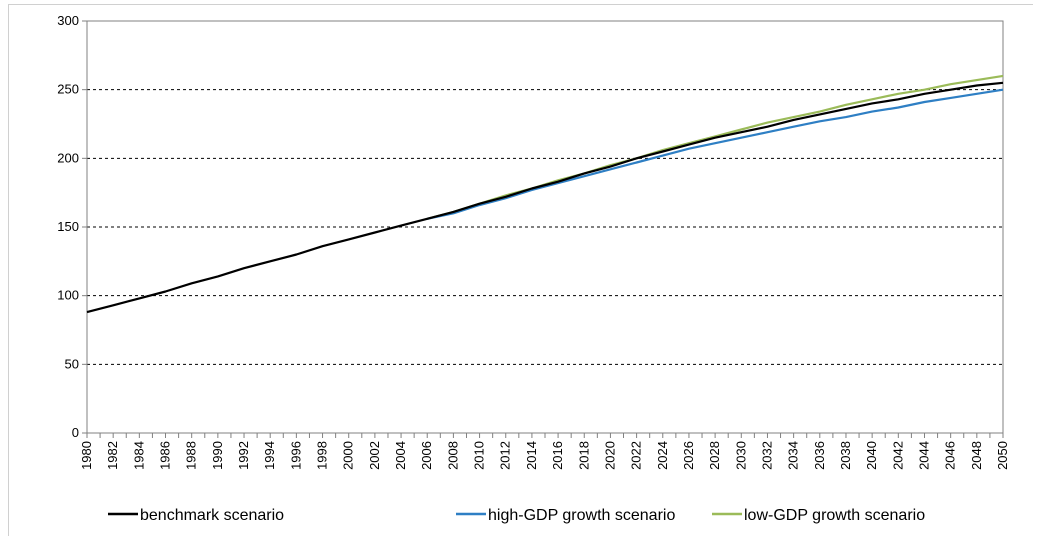  What do you see at coordinates (714, 455) in the screenshot?
I see `x-tick-label: 2028` at bounding box center [714, 455].